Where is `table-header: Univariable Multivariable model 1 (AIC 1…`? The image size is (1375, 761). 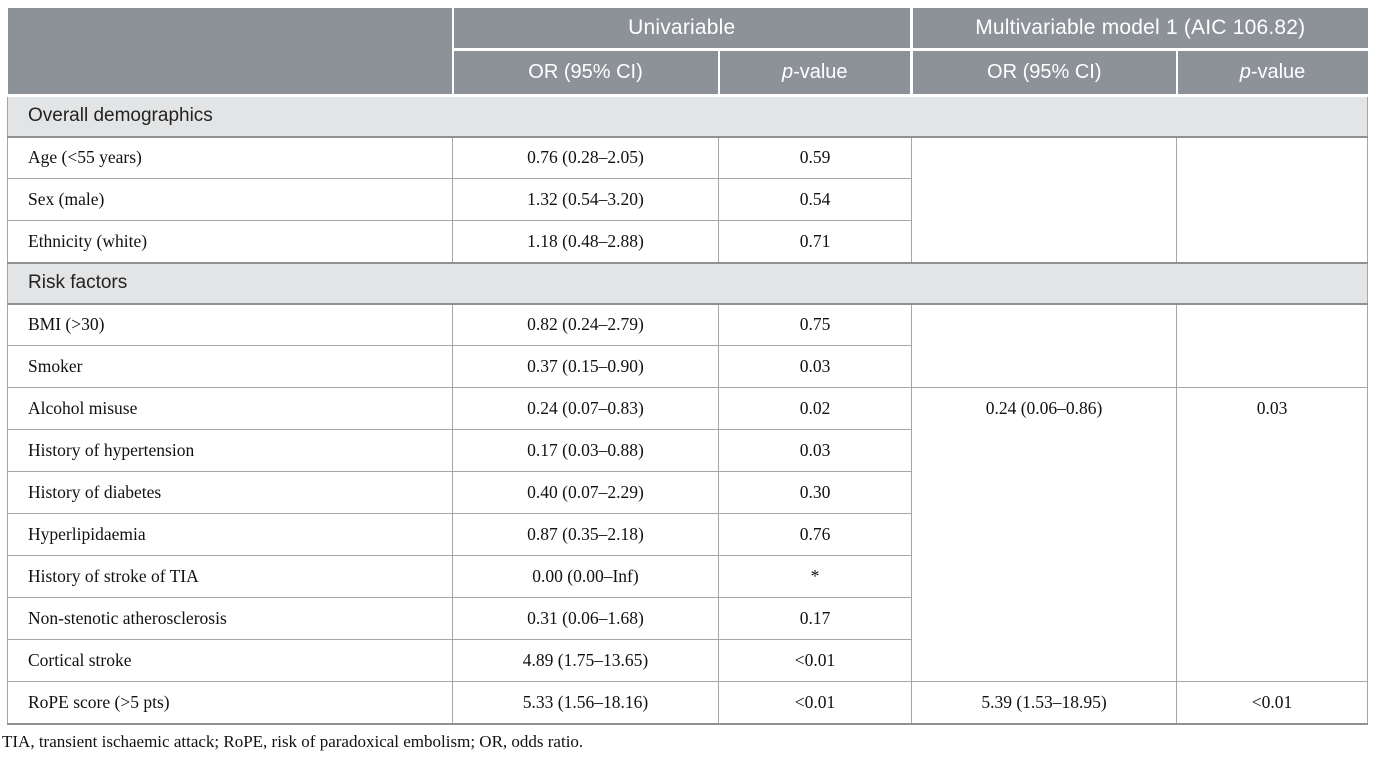 table-header: Univariable Multivariable model 1 (AIC 1… is located at coordinates (687, 52).